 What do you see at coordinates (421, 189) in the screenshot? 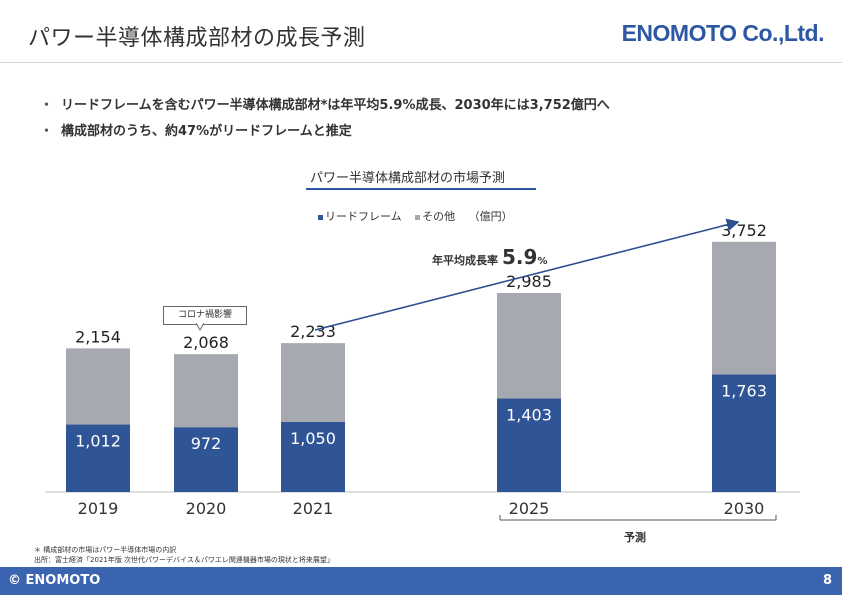
I see `chart-title-underline` at bounding box center [421, 189].